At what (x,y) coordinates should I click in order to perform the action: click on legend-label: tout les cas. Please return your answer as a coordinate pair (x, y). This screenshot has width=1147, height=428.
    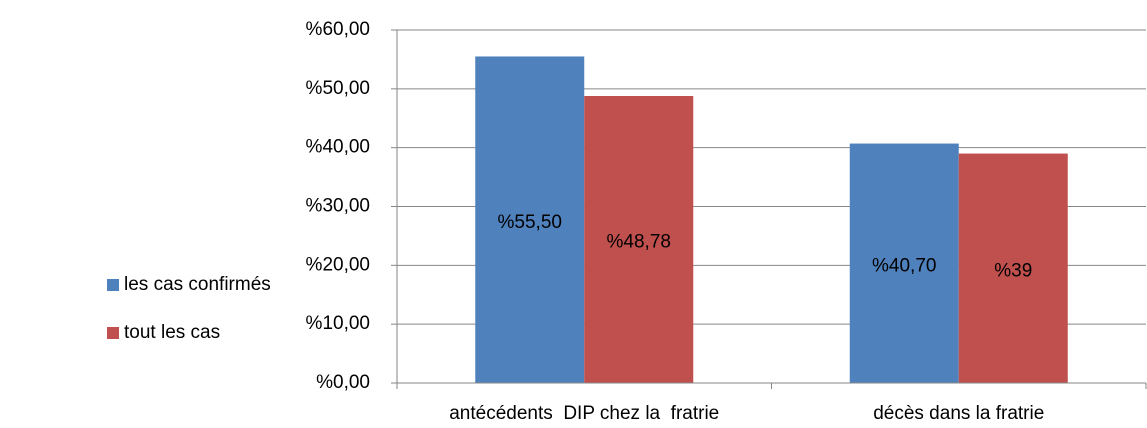
    Looking at the image, I should click on (172, 332).